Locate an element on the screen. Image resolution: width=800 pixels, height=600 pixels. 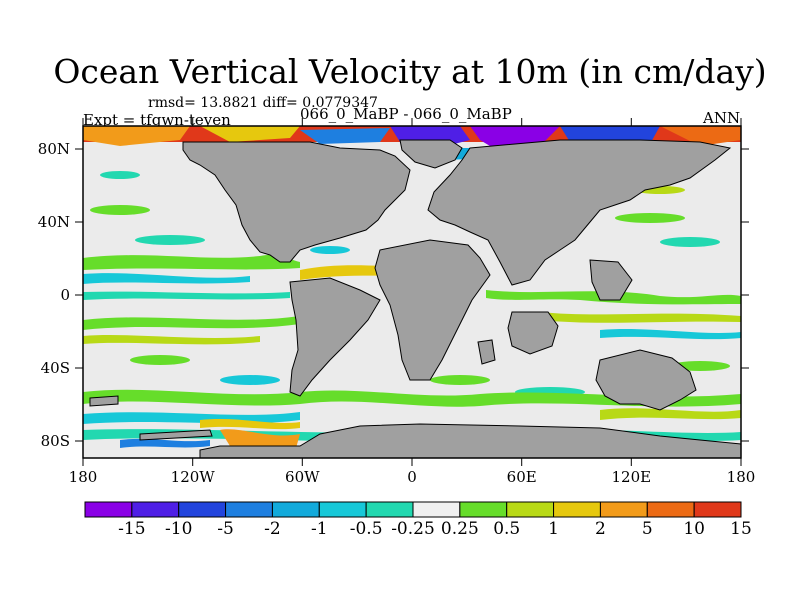
colorbar-level-label: -5 is located at coordinates (225, 529).